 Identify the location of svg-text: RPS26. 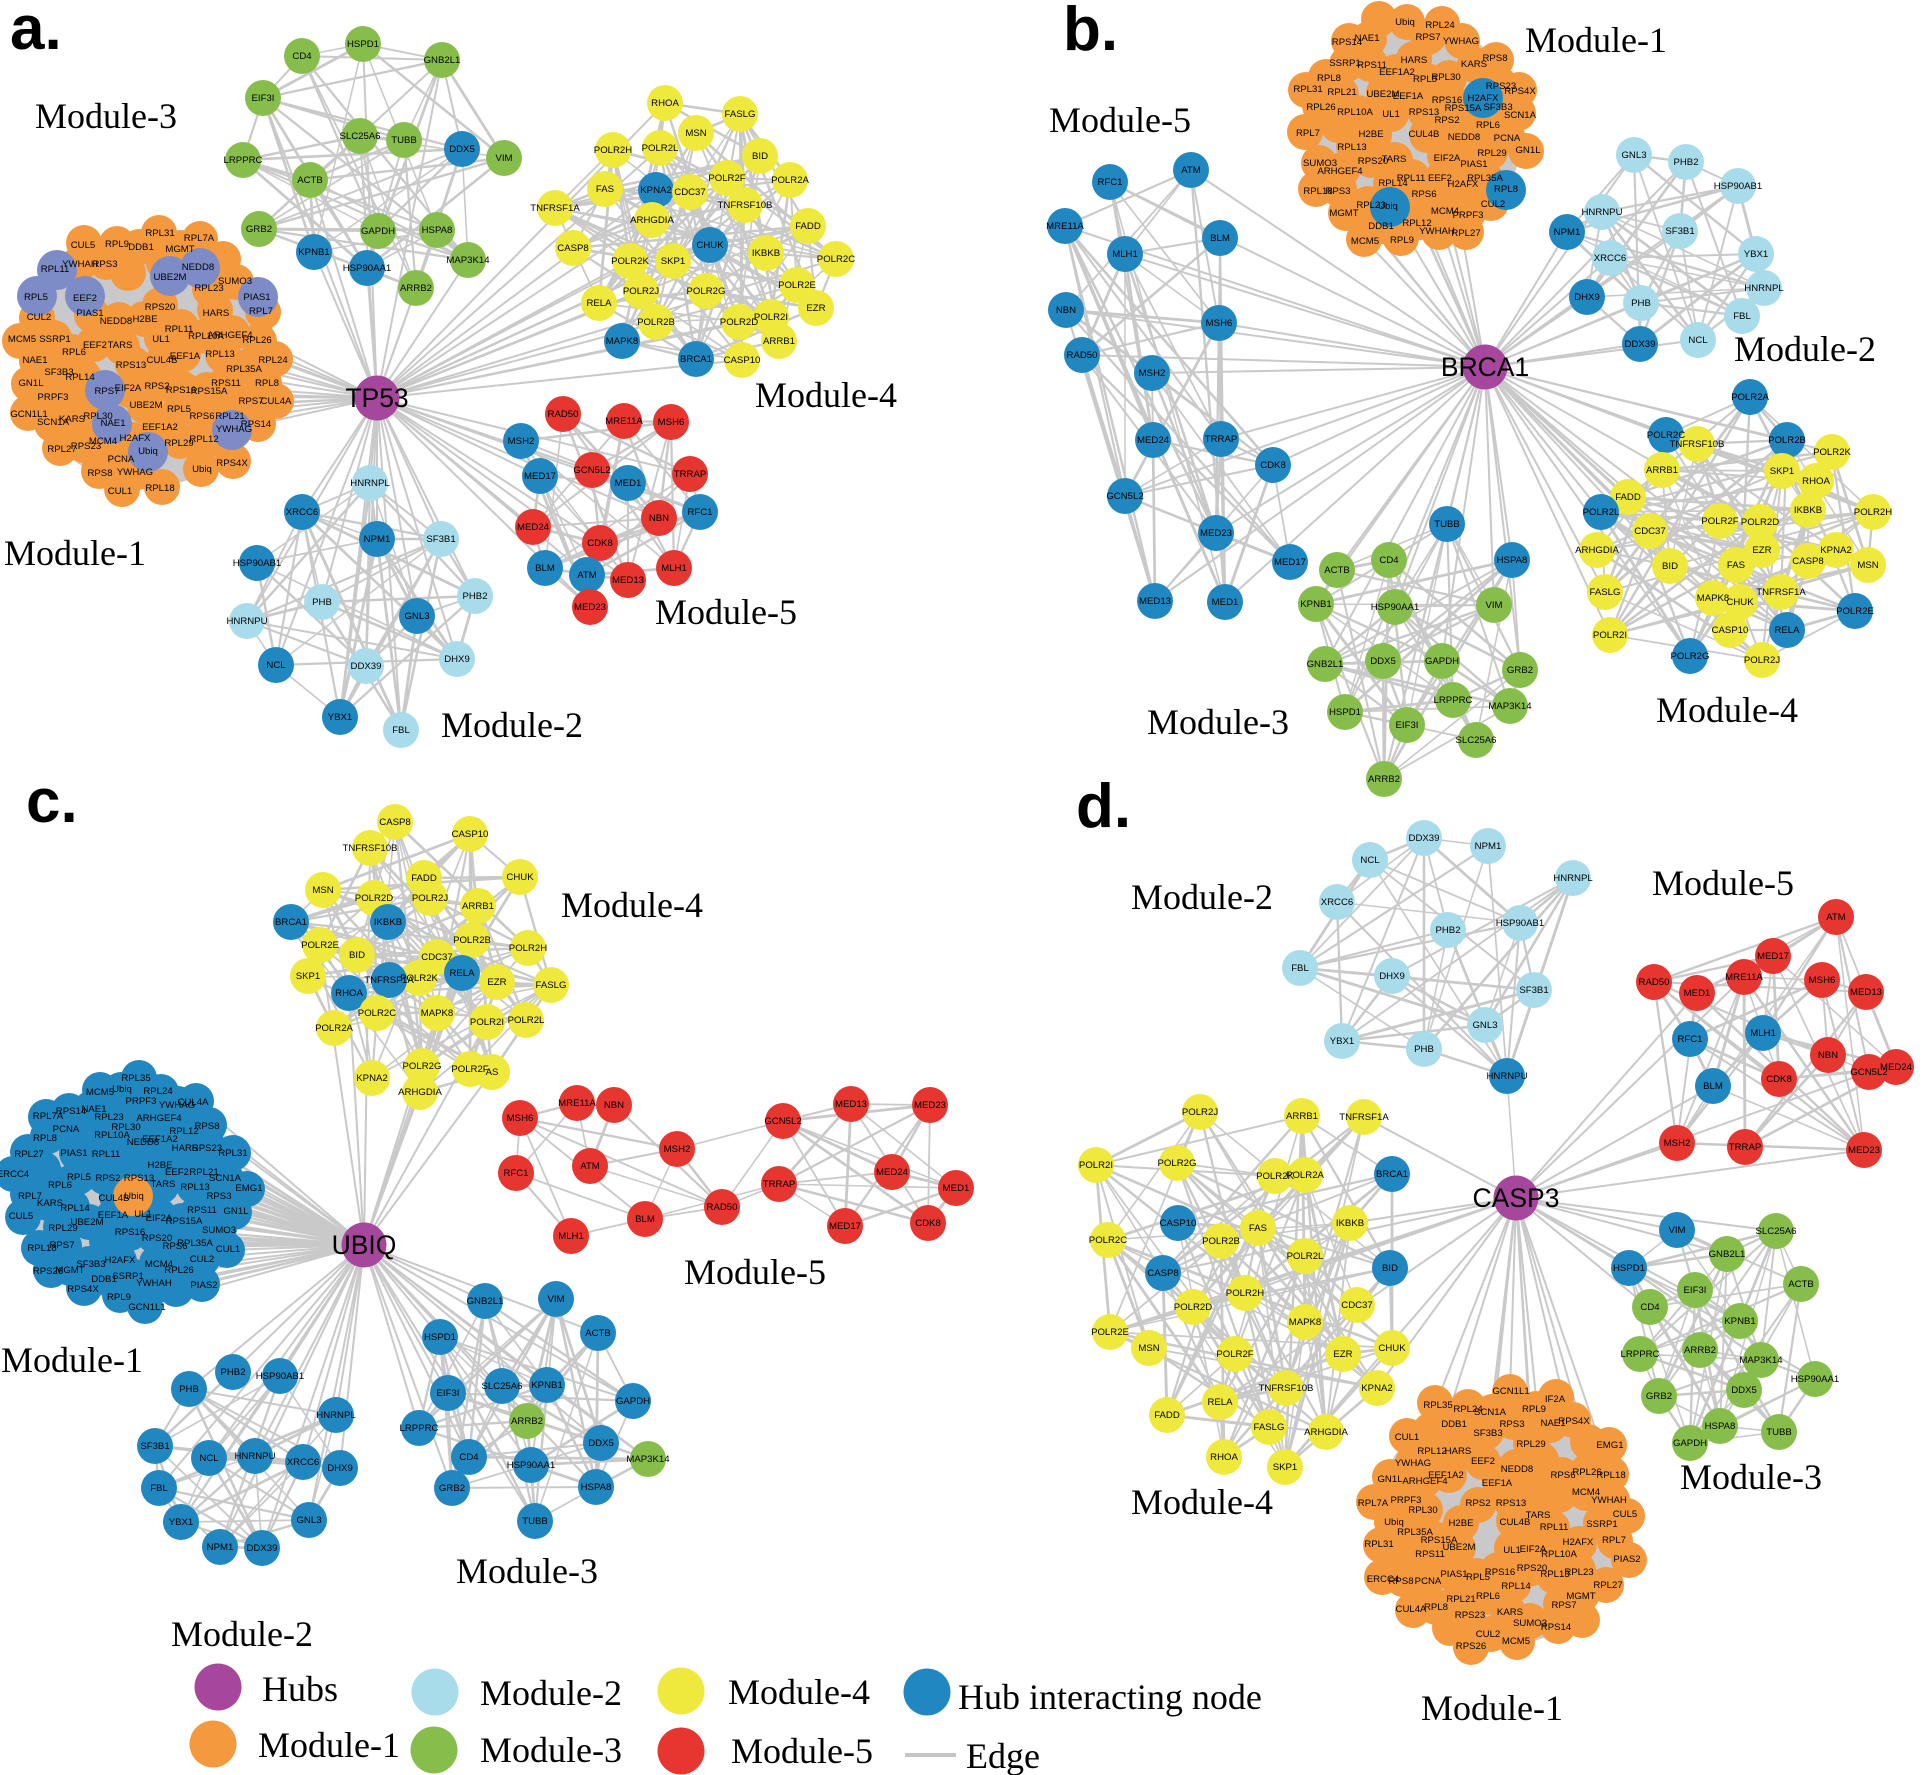
(1471, 1646).